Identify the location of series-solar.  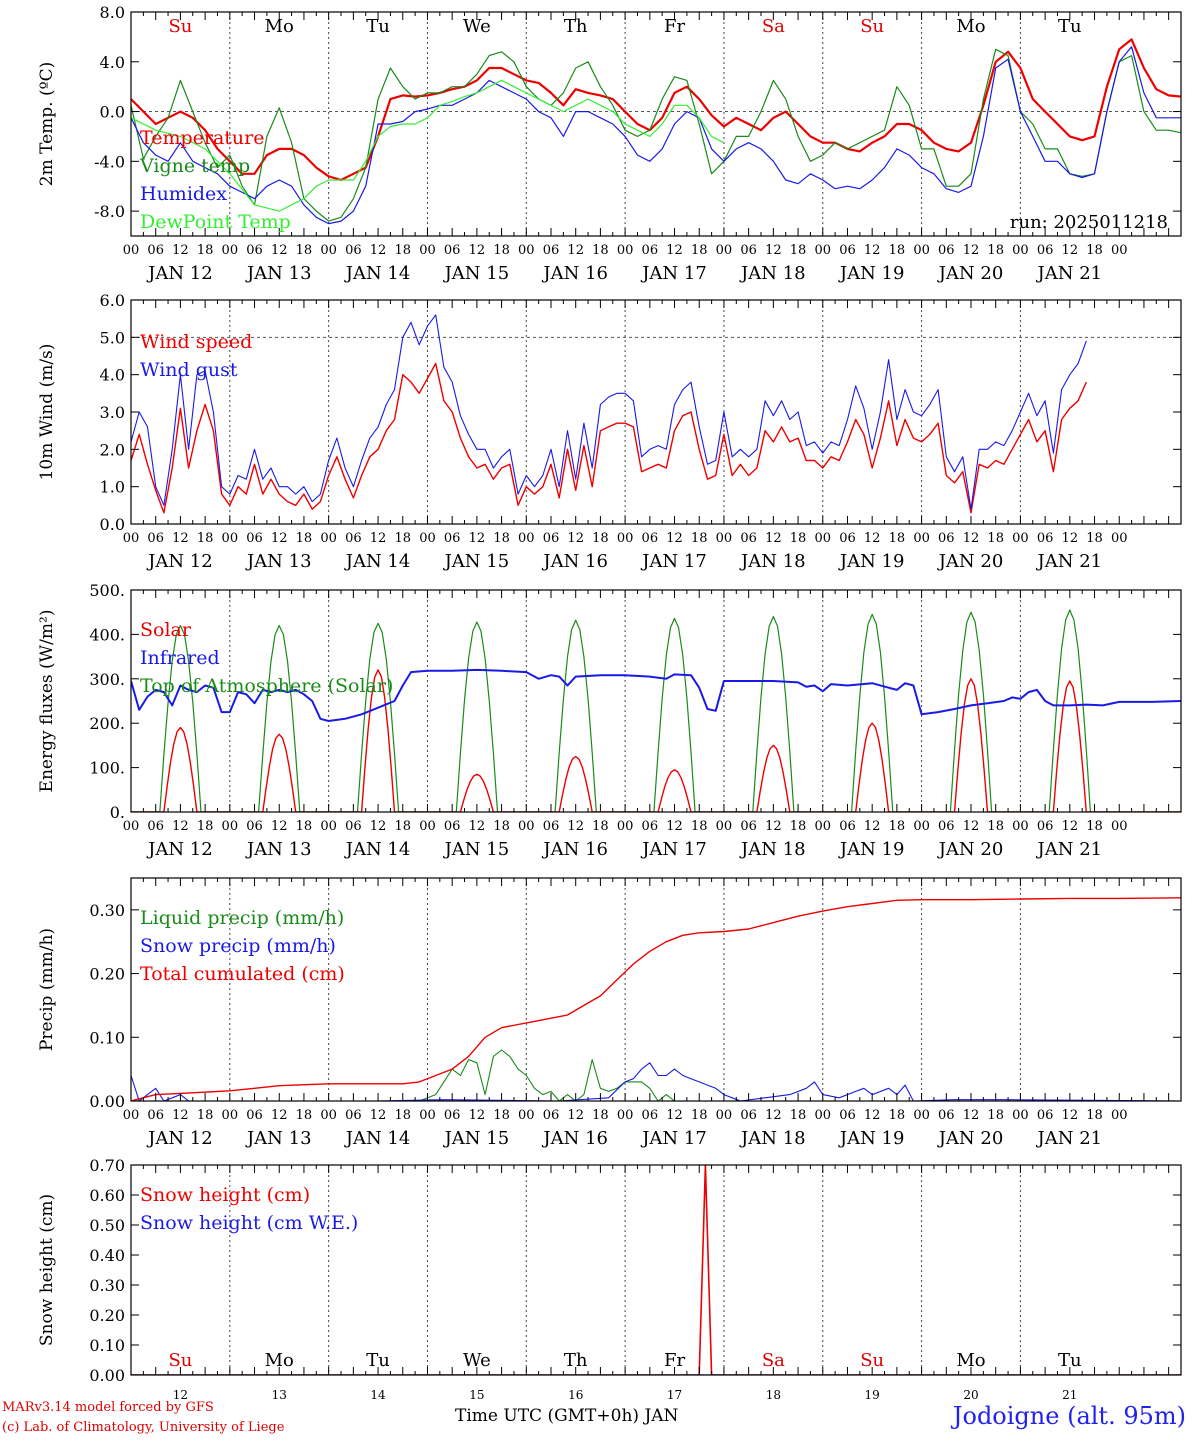
(656, 740).